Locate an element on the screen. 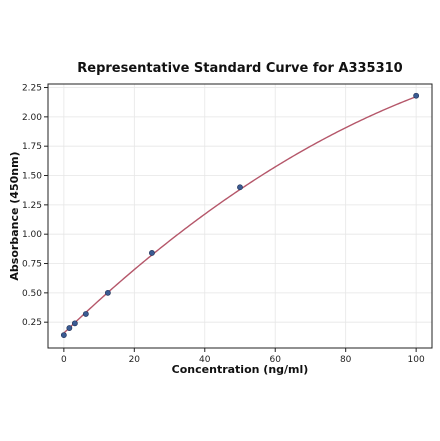 The image size is (440, 441). x-tick-label: 0 is located at coordinates (64, 360).